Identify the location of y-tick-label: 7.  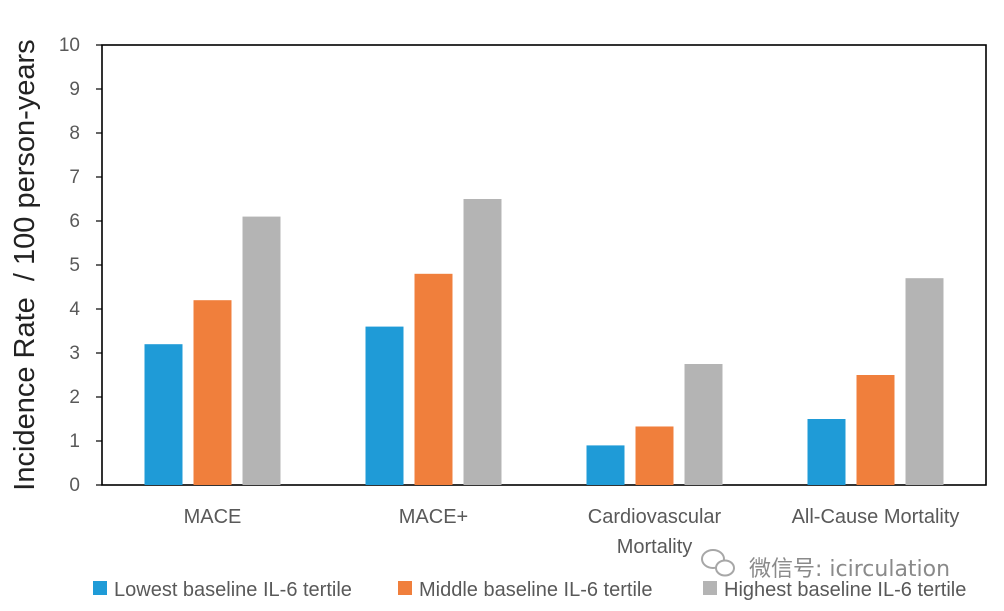
(74, 177).